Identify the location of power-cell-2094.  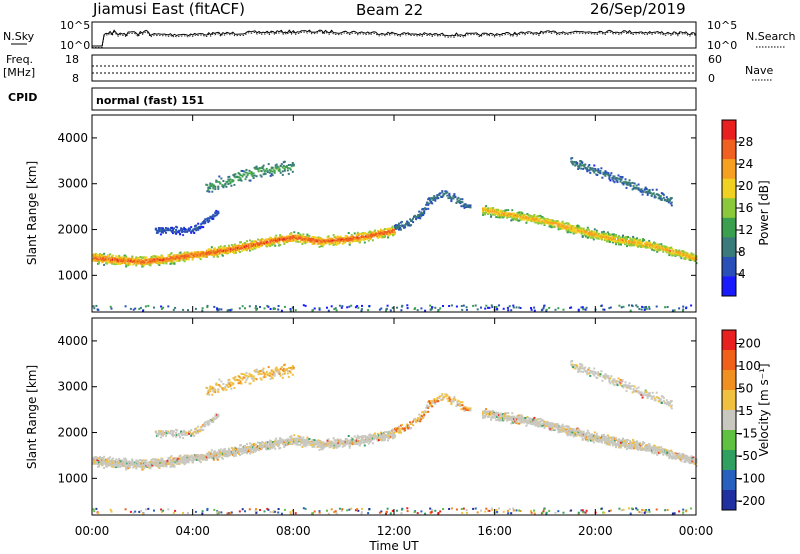
(581, 233).